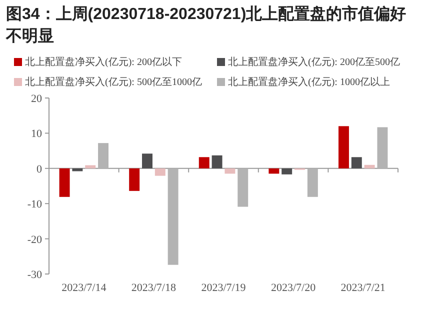  Describe the element at coordinates (314, 62) in the screenshot. I see `legend-label: 北上配置盘净买入(亿元): 200亿至500亿` at that location.